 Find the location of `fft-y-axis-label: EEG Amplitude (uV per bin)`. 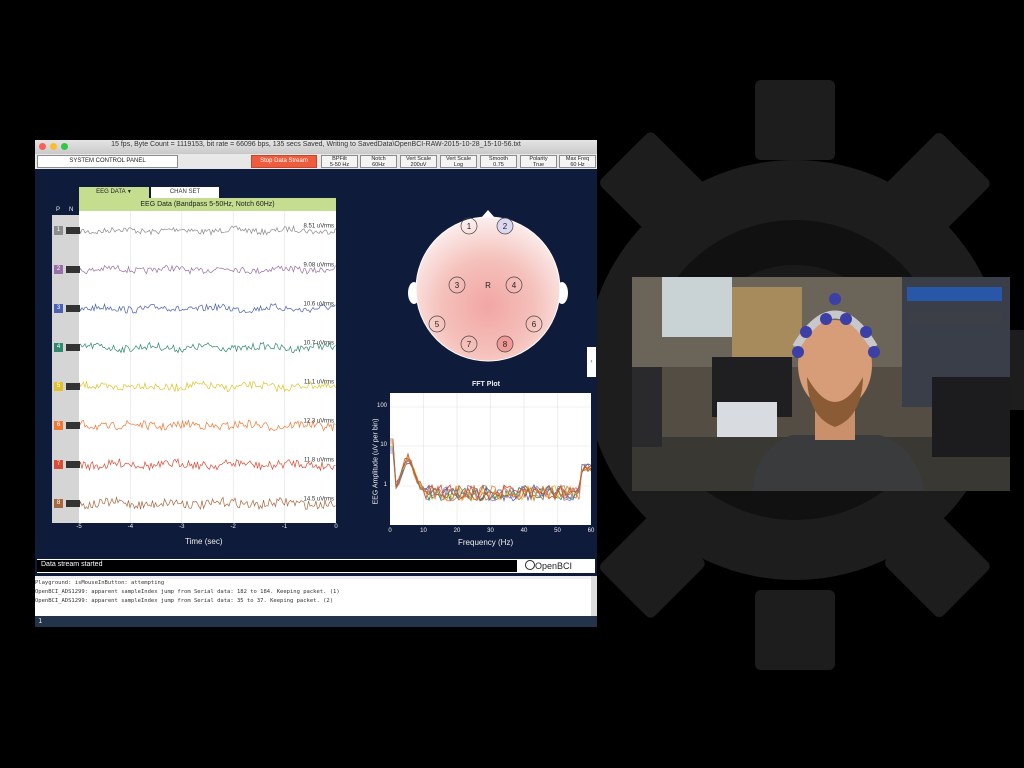

fft-y-axis-label: EEG Amplitude (uV per bin) is located at coordinates (376, 461).